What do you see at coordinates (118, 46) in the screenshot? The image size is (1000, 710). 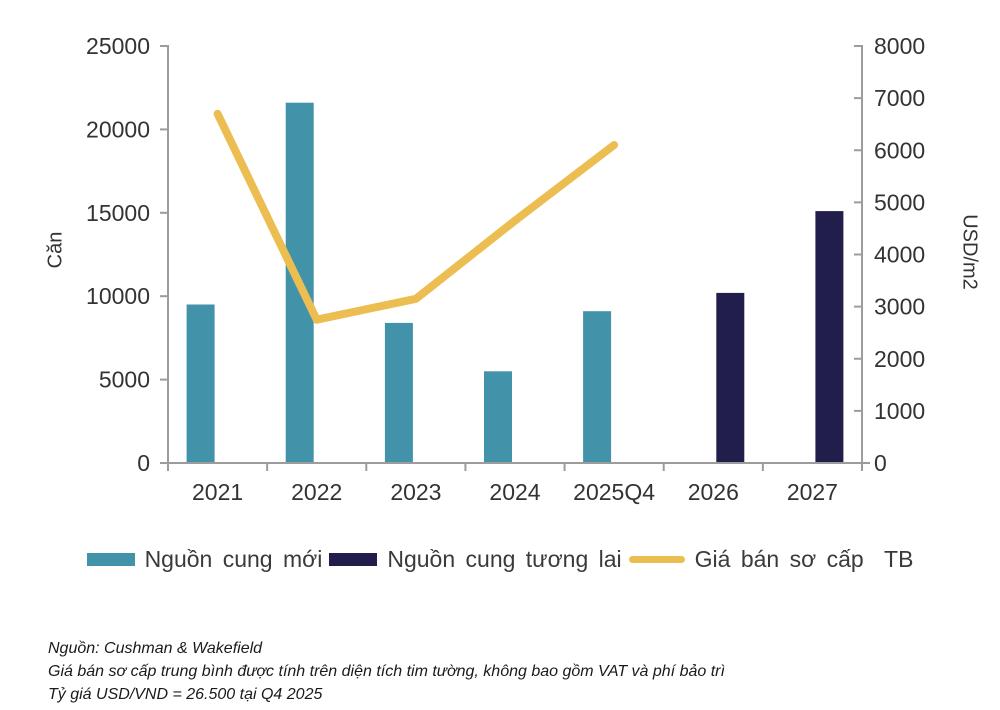 I see `left-axis-tick-label: 25000` at bounding box center [118, 46].